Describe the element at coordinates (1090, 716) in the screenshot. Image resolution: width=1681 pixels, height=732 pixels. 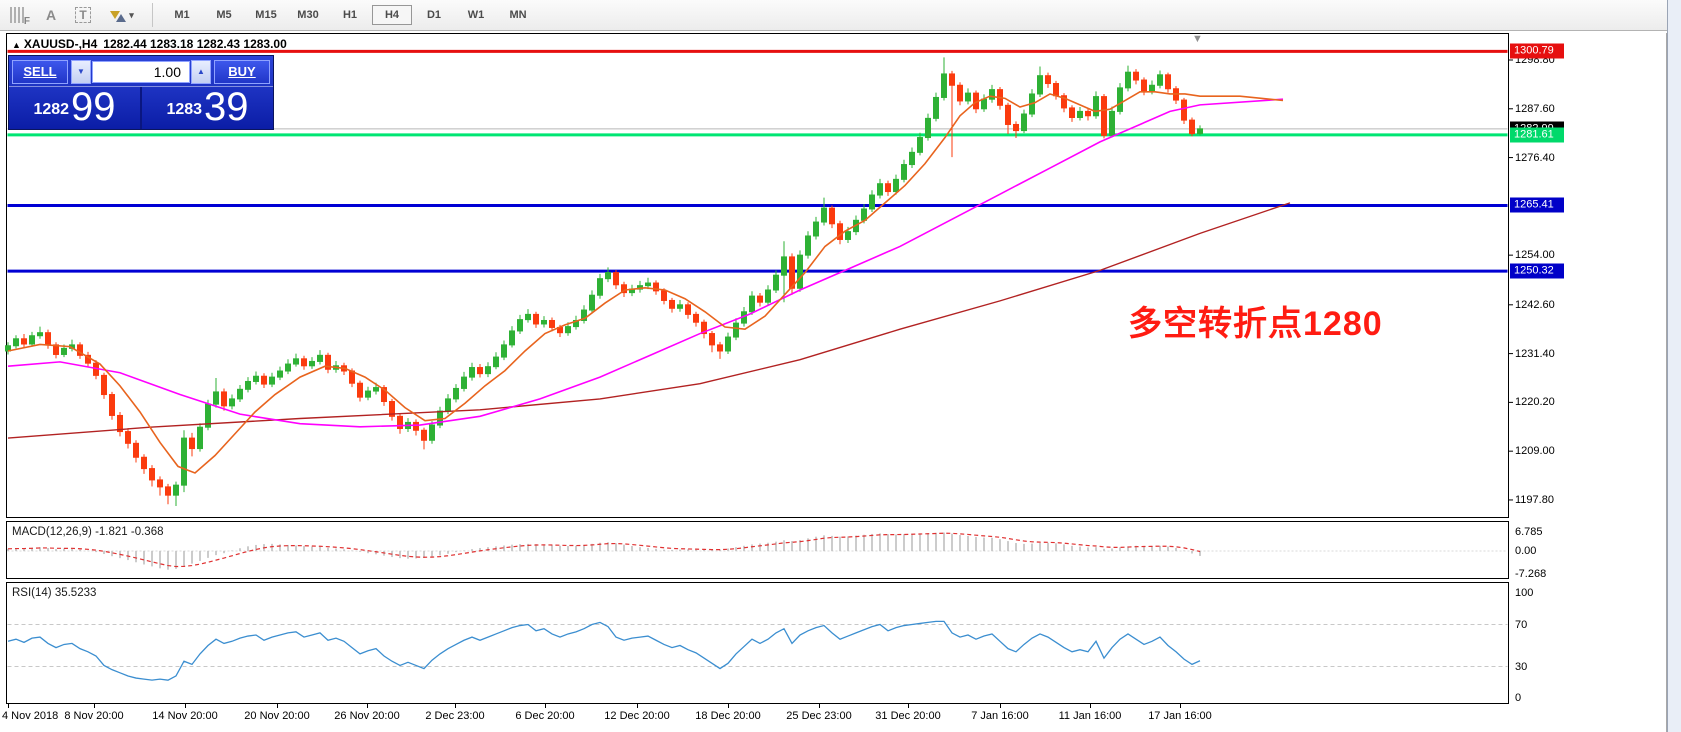
I see `time-tick-label: 11 Jan 16:00` at that location.